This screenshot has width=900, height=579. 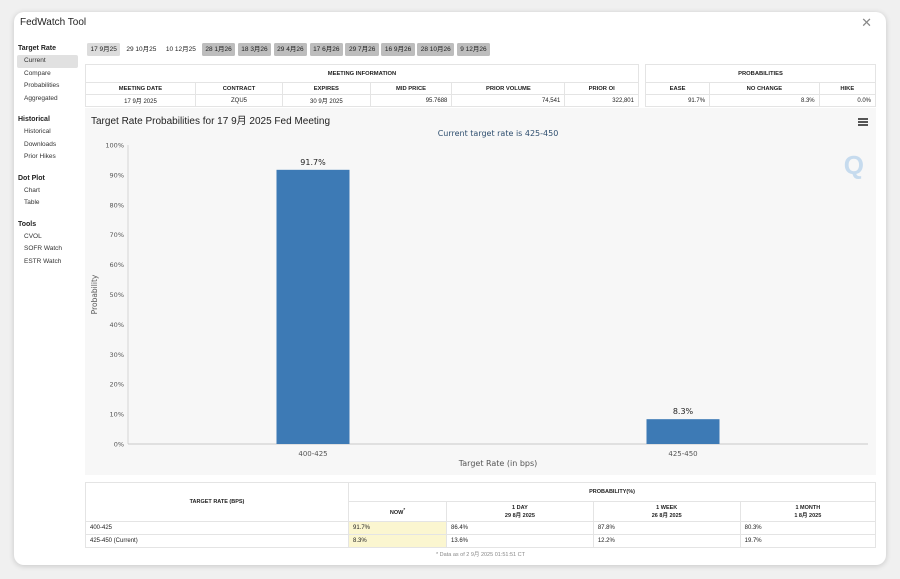 What do you see at coordinates (436, 49) in the screenshot?
I see `tab-meeting-9: 28 10月26` at bounding box center [436, 49].